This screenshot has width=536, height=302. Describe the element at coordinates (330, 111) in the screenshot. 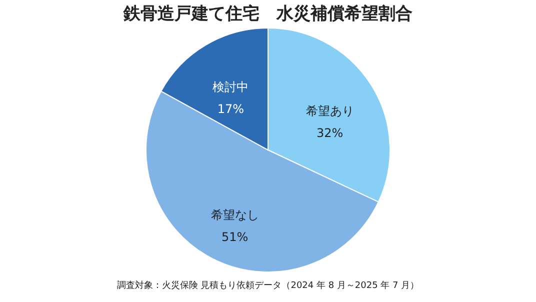

I see `slice-label: 希望あり` at that location.